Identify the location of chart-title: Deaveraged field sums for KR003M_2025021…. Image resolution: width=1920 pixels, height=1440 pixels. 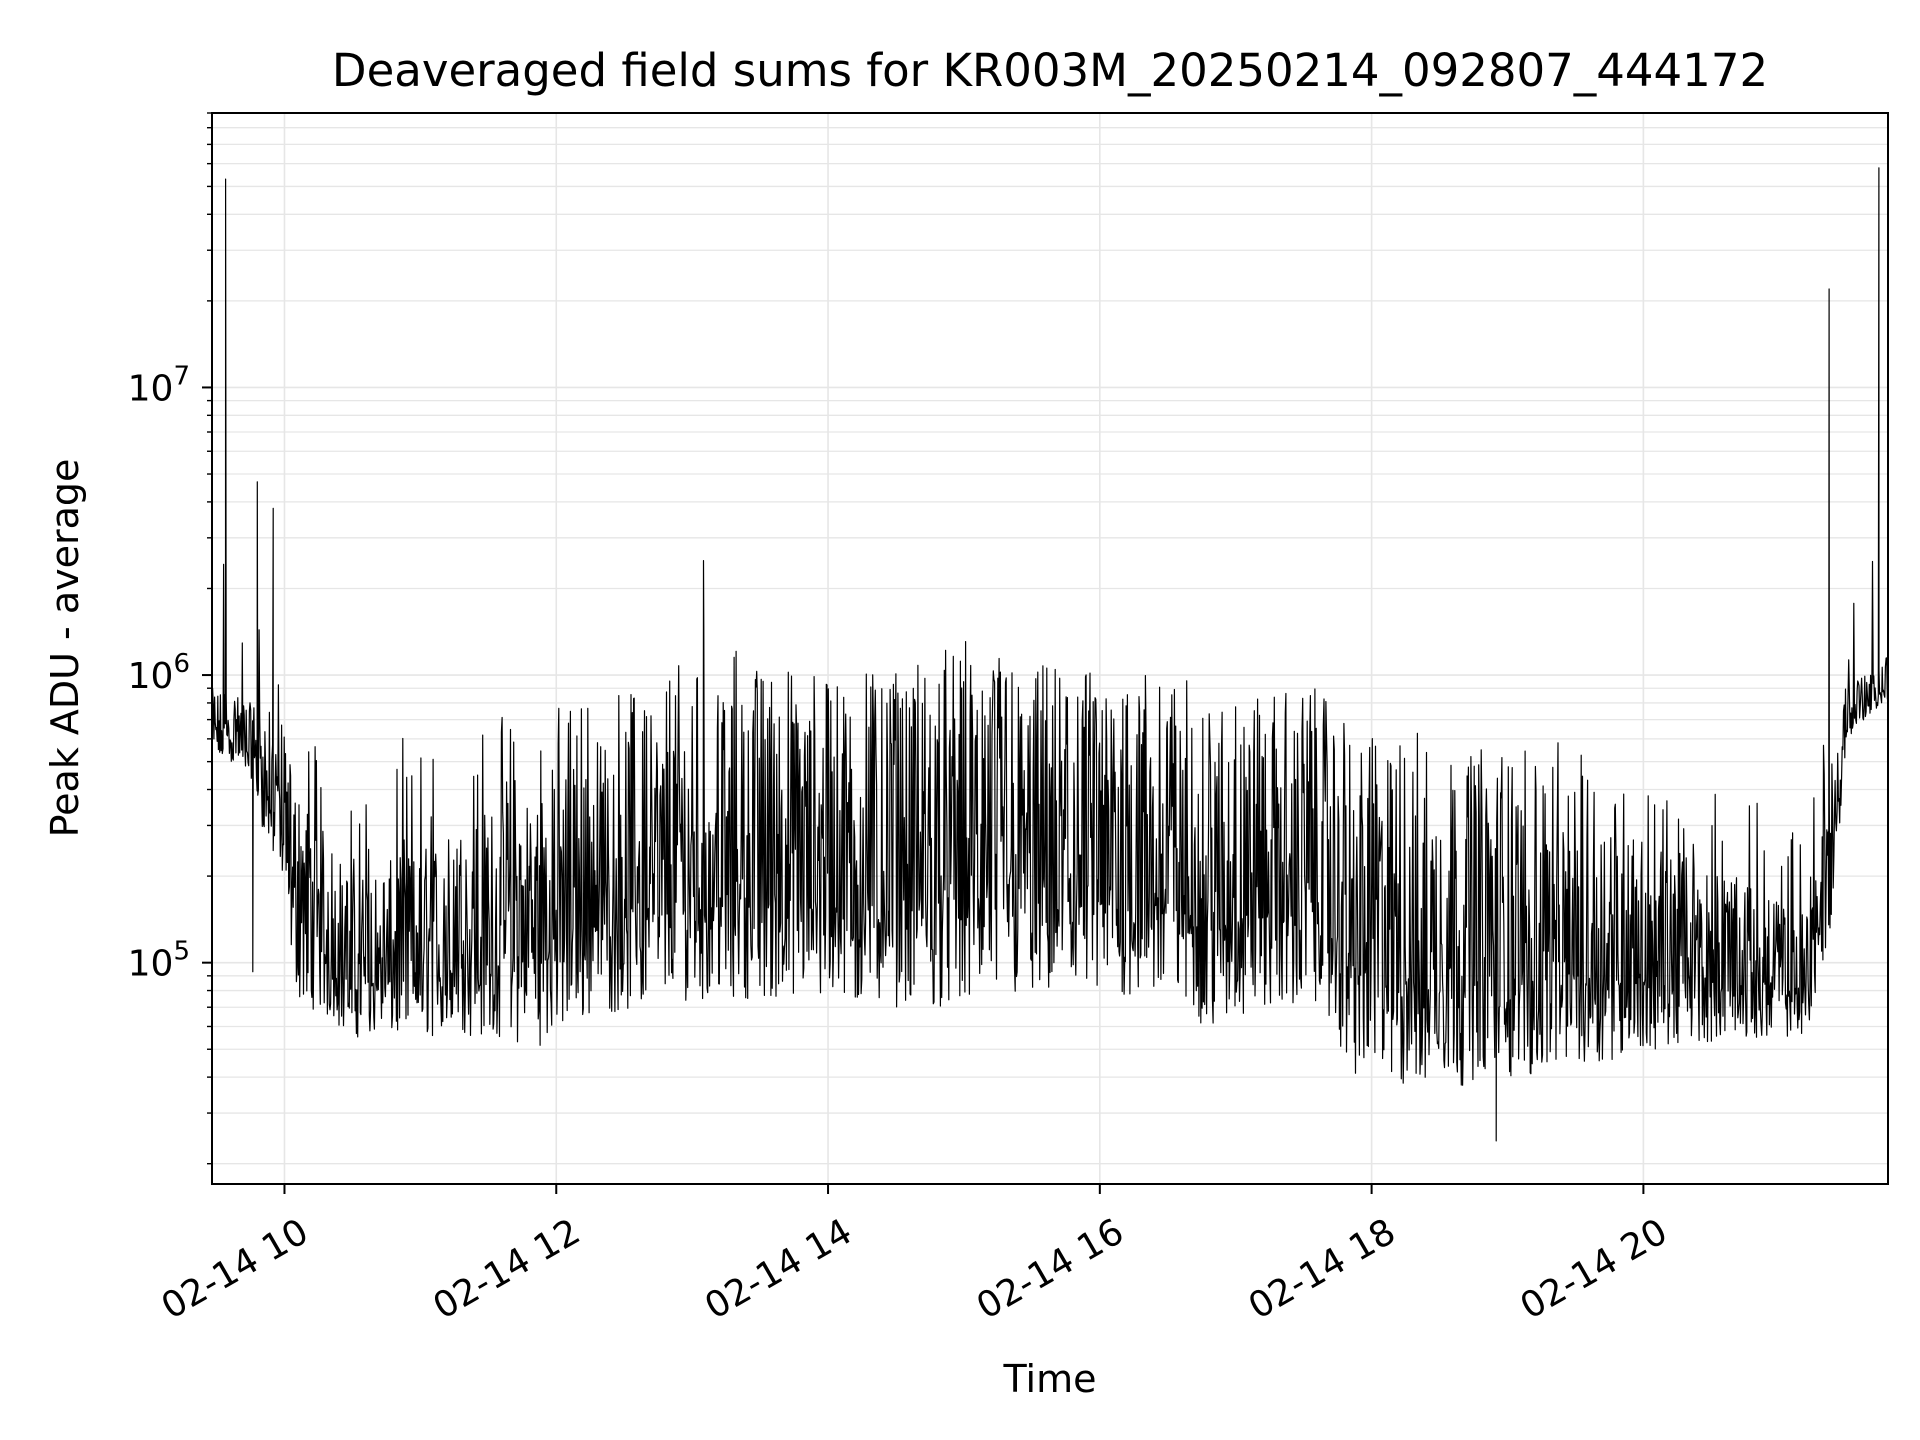
(1050, 70).